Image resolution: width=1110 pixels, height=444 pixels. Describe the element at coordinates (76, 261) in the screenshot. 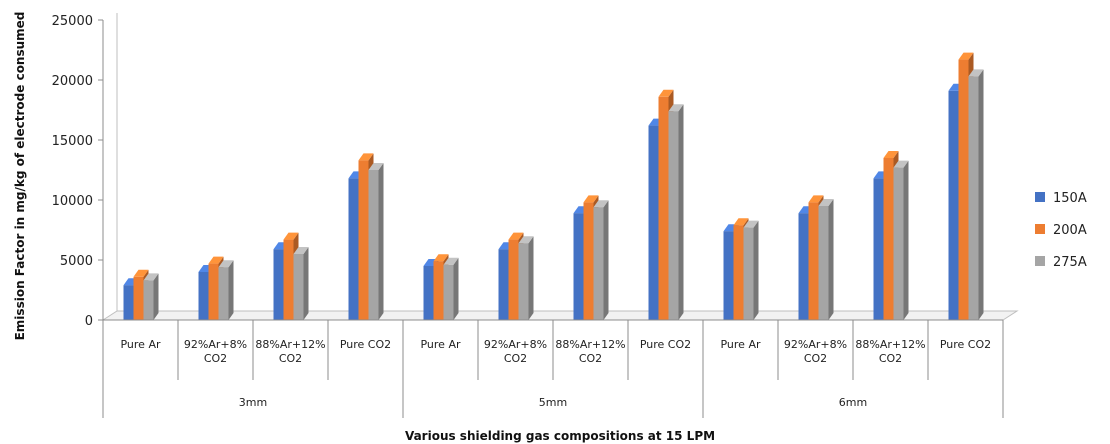

I see `y-tick-label: 5000` at that location.